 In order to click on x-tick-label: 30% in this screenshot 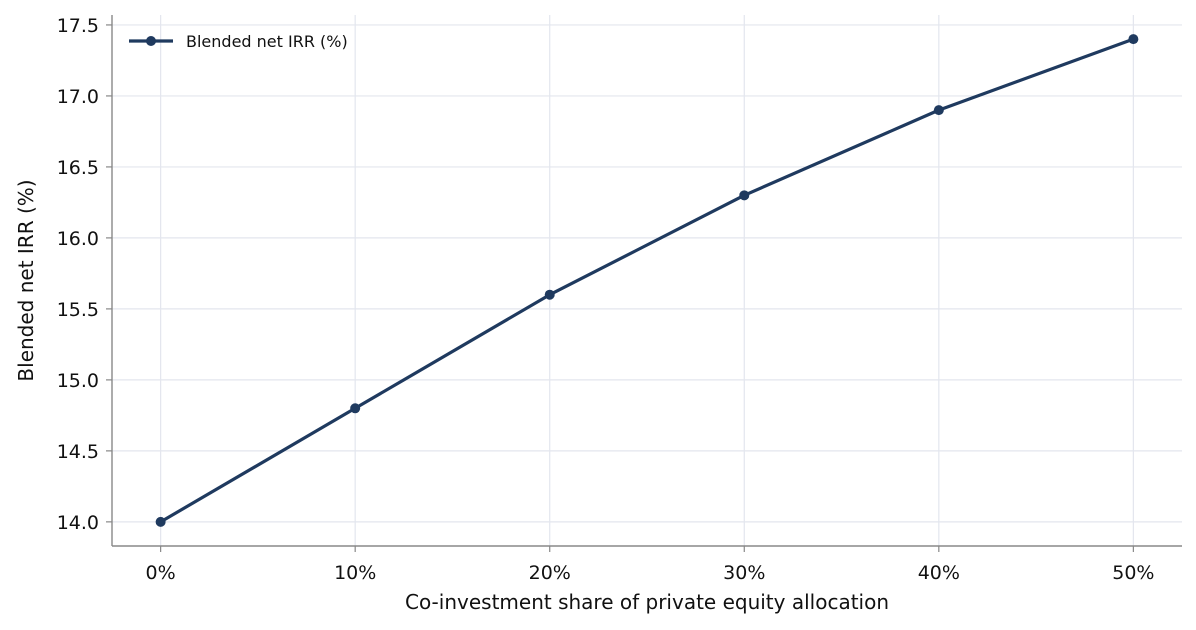, I will do `click(744, 573)`.